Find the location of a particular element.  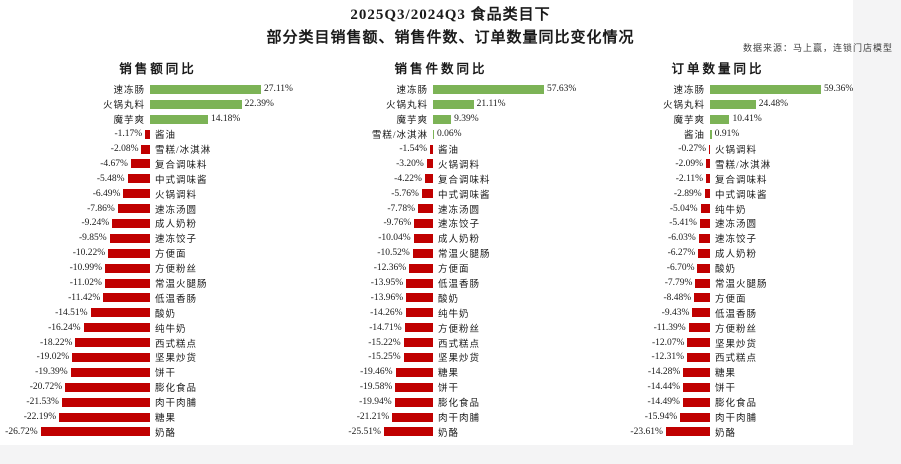

chart-title-line1: 2025Q3/2024Q3 食品类目下 is located at coordinates (450, 15).